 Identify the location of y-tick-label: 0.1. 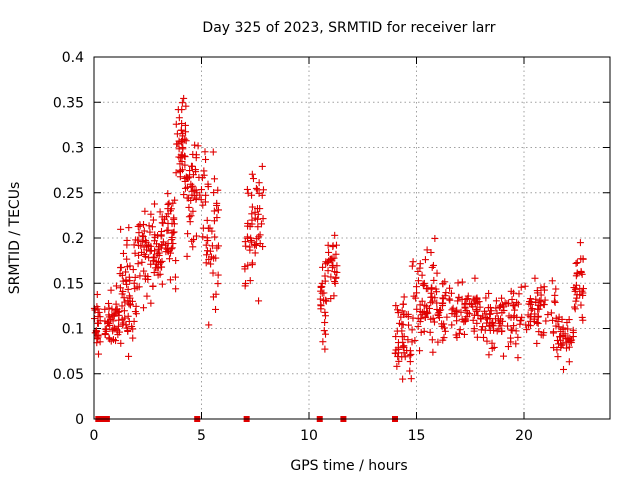
(73, 330).